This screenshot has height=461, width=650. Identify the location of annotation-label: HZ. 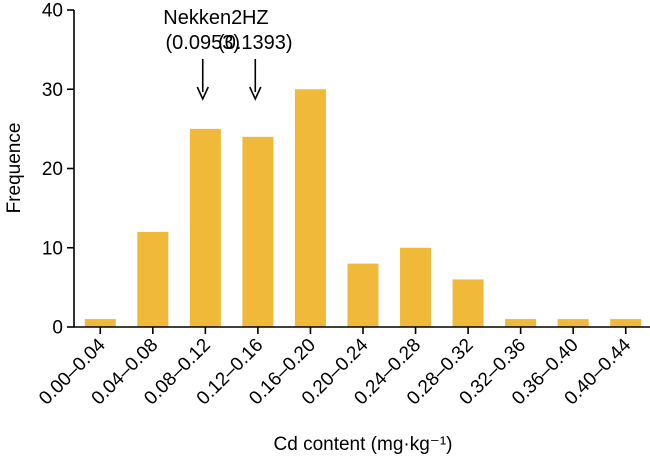
(255, 18).